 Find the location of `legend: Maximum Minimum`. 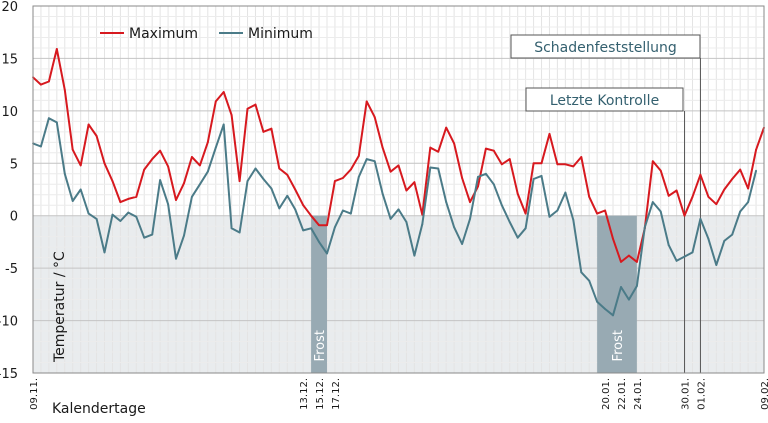

legend: Maximum Minimum is located at coordinates (206, 34).